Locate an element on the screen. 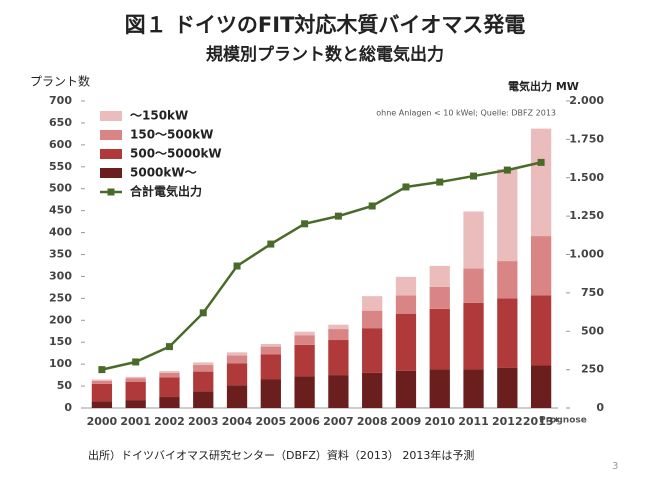  y2-tick-label: 500 is located at coordinates (592, 330).